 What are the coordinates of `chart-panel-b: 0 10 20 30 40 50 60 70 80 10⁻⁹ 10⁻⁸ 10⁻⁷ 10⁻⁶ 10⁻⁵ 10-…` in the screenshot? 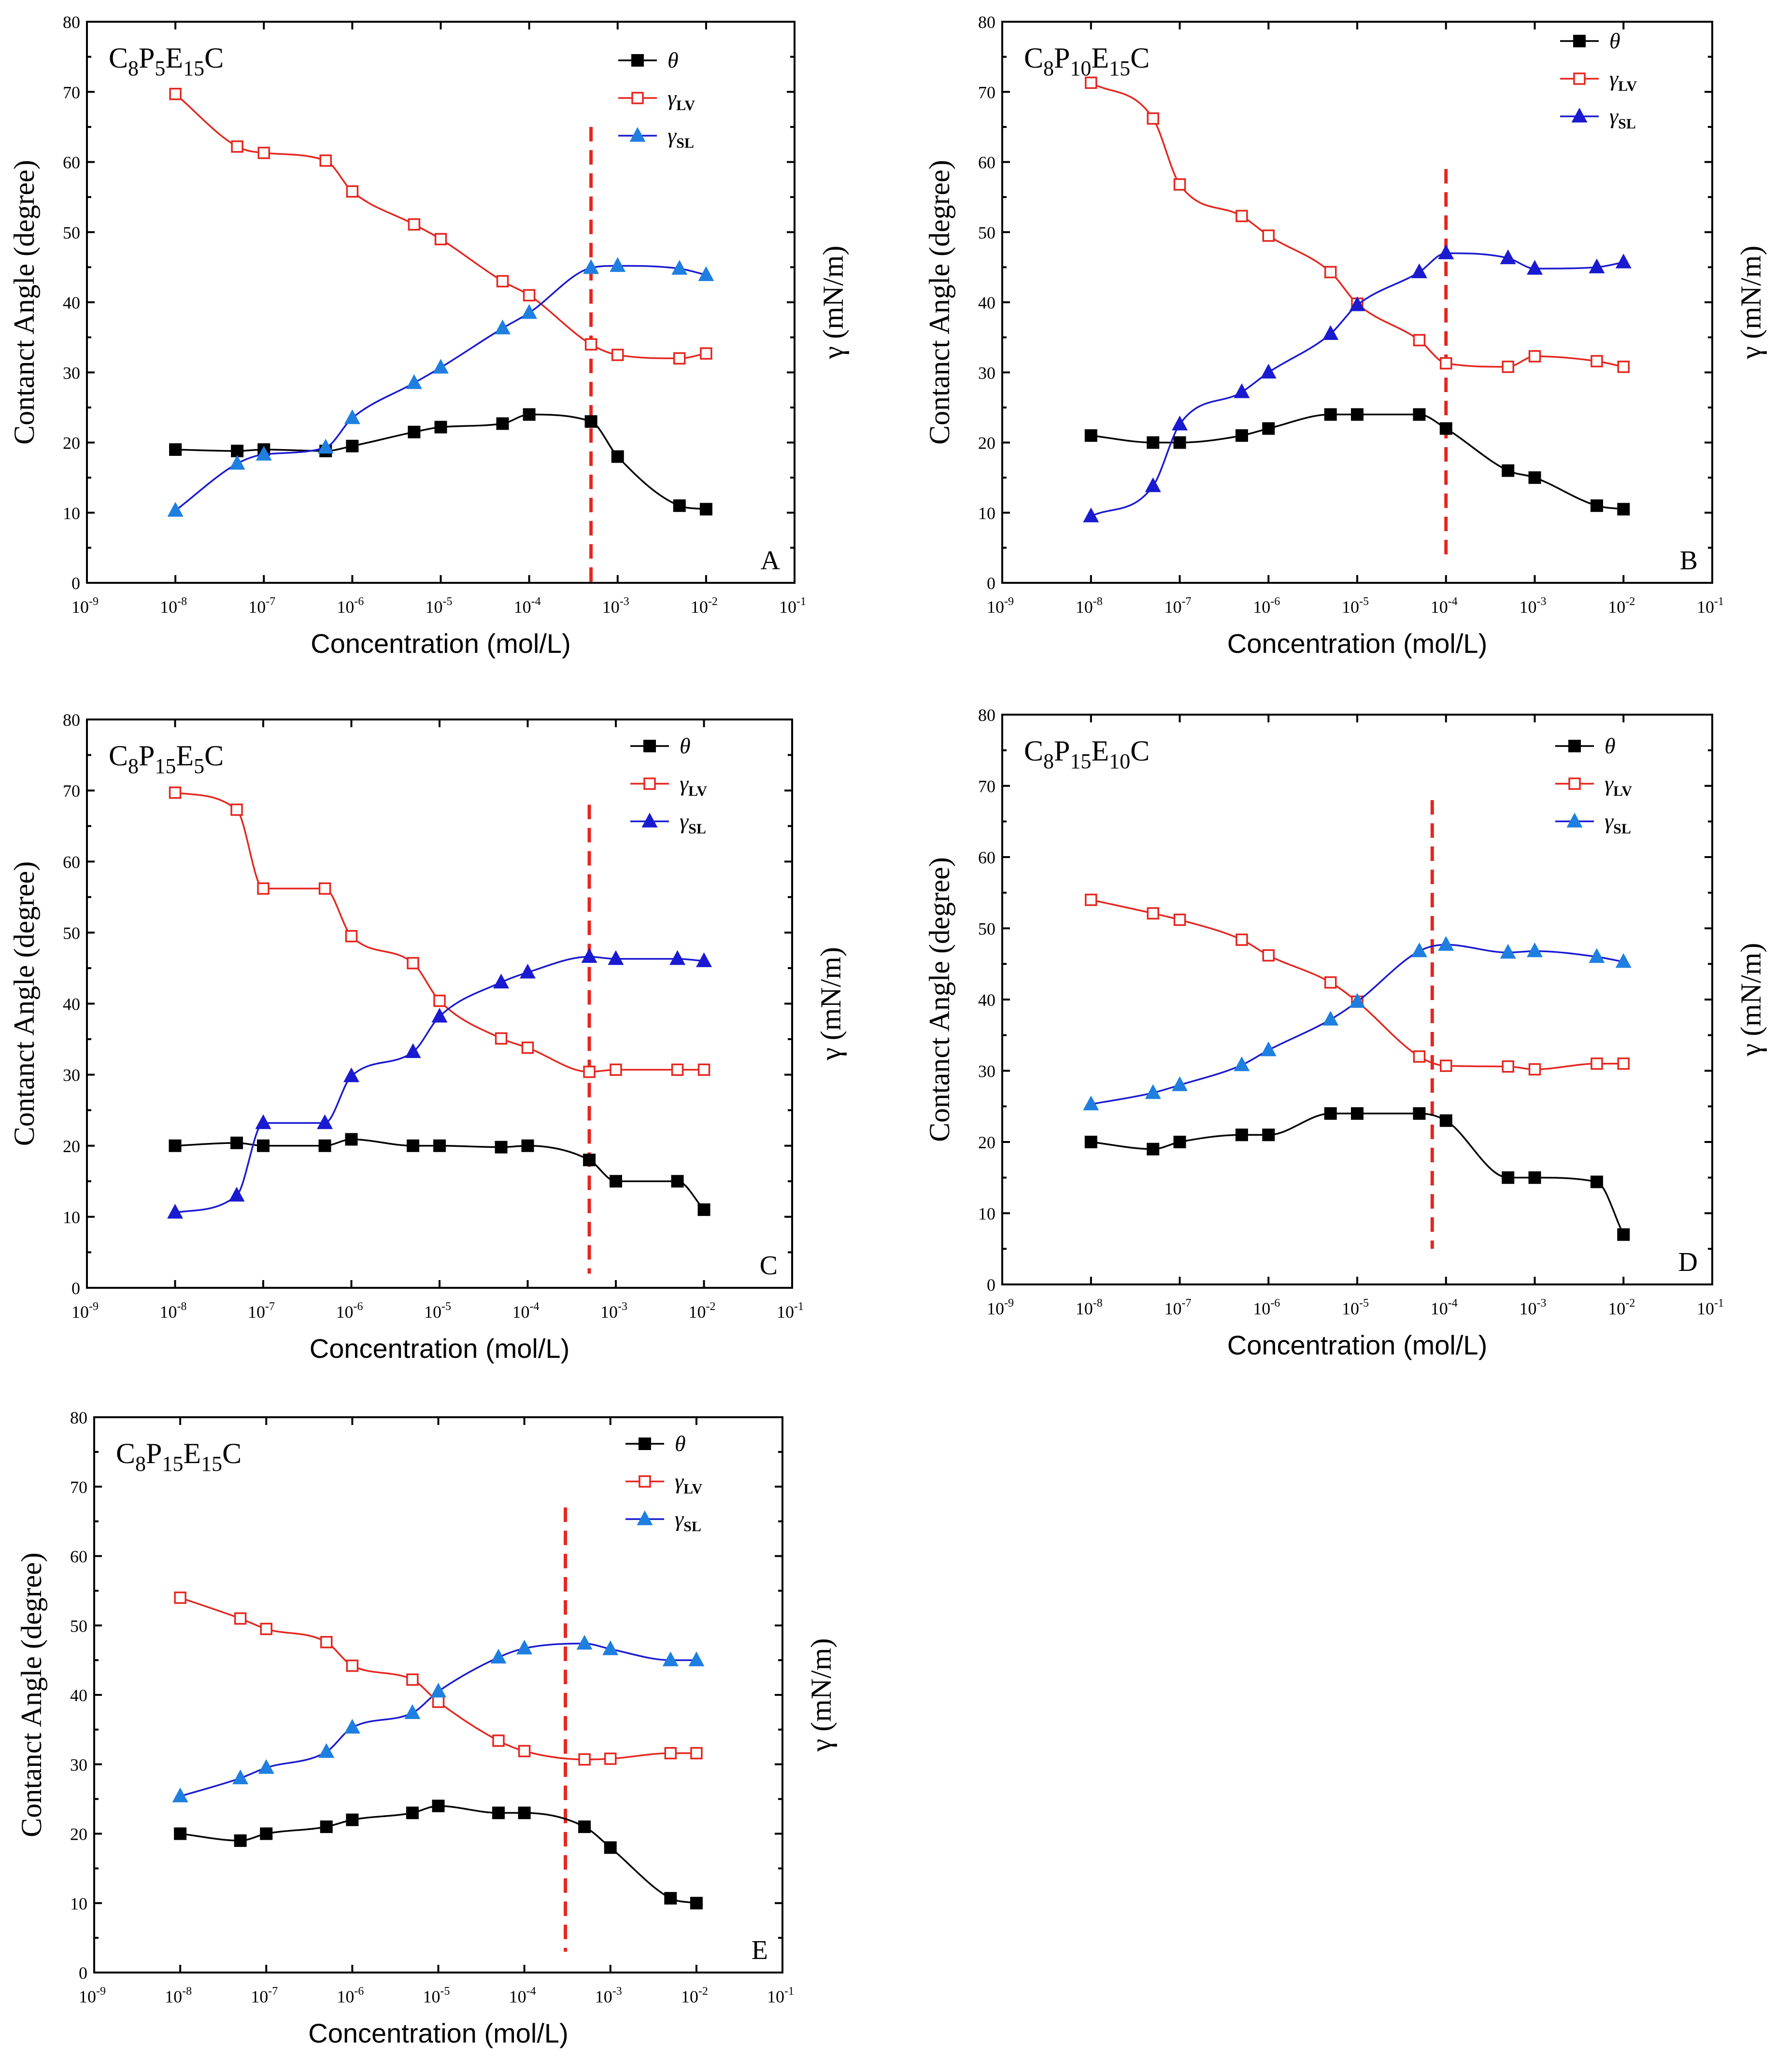 It's located at (1345, 336).